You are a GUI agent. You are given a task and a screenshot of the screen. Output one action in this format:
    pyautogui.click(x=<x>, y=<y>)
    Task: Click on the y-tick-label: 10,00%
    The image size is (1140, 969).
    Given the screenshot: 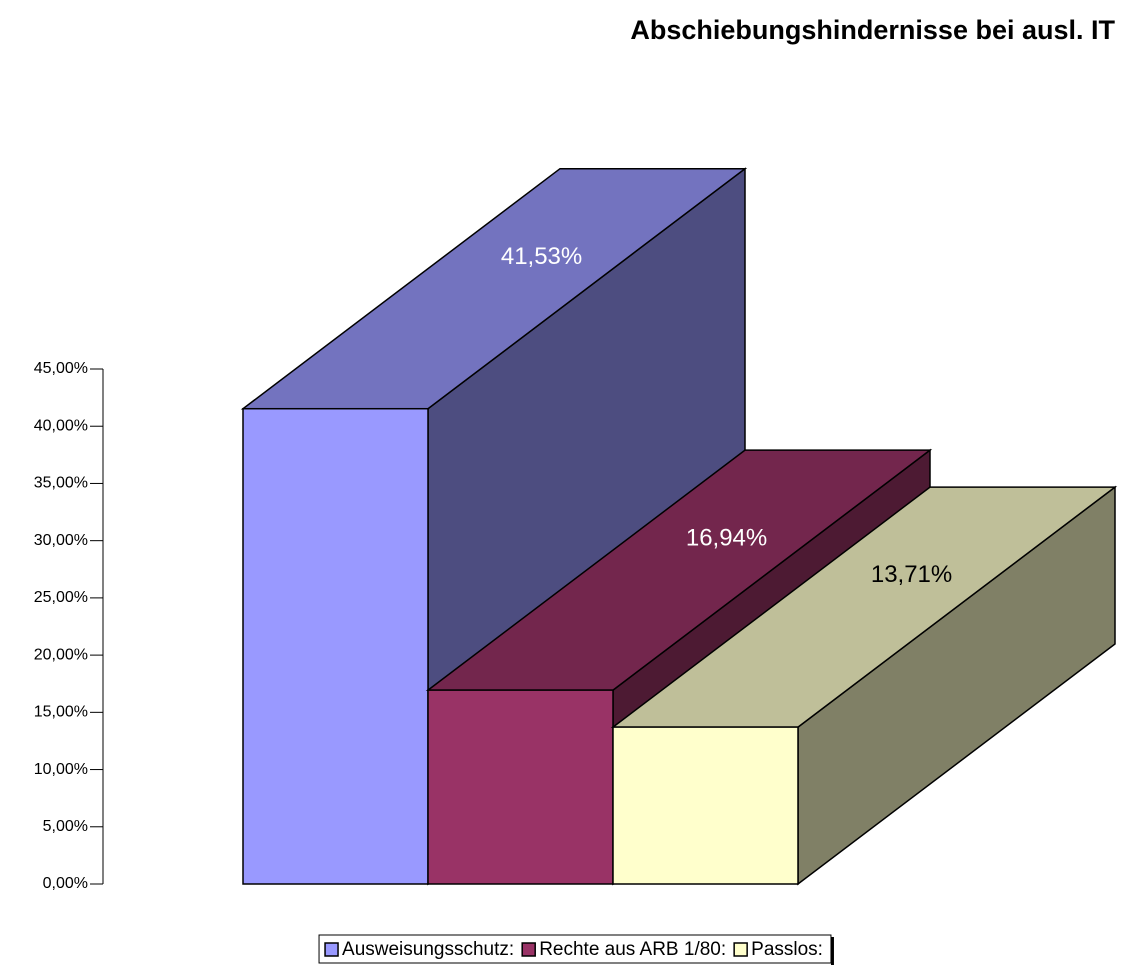 What is the action you would take?
    pyautogui.click(x=61, y=769)
    